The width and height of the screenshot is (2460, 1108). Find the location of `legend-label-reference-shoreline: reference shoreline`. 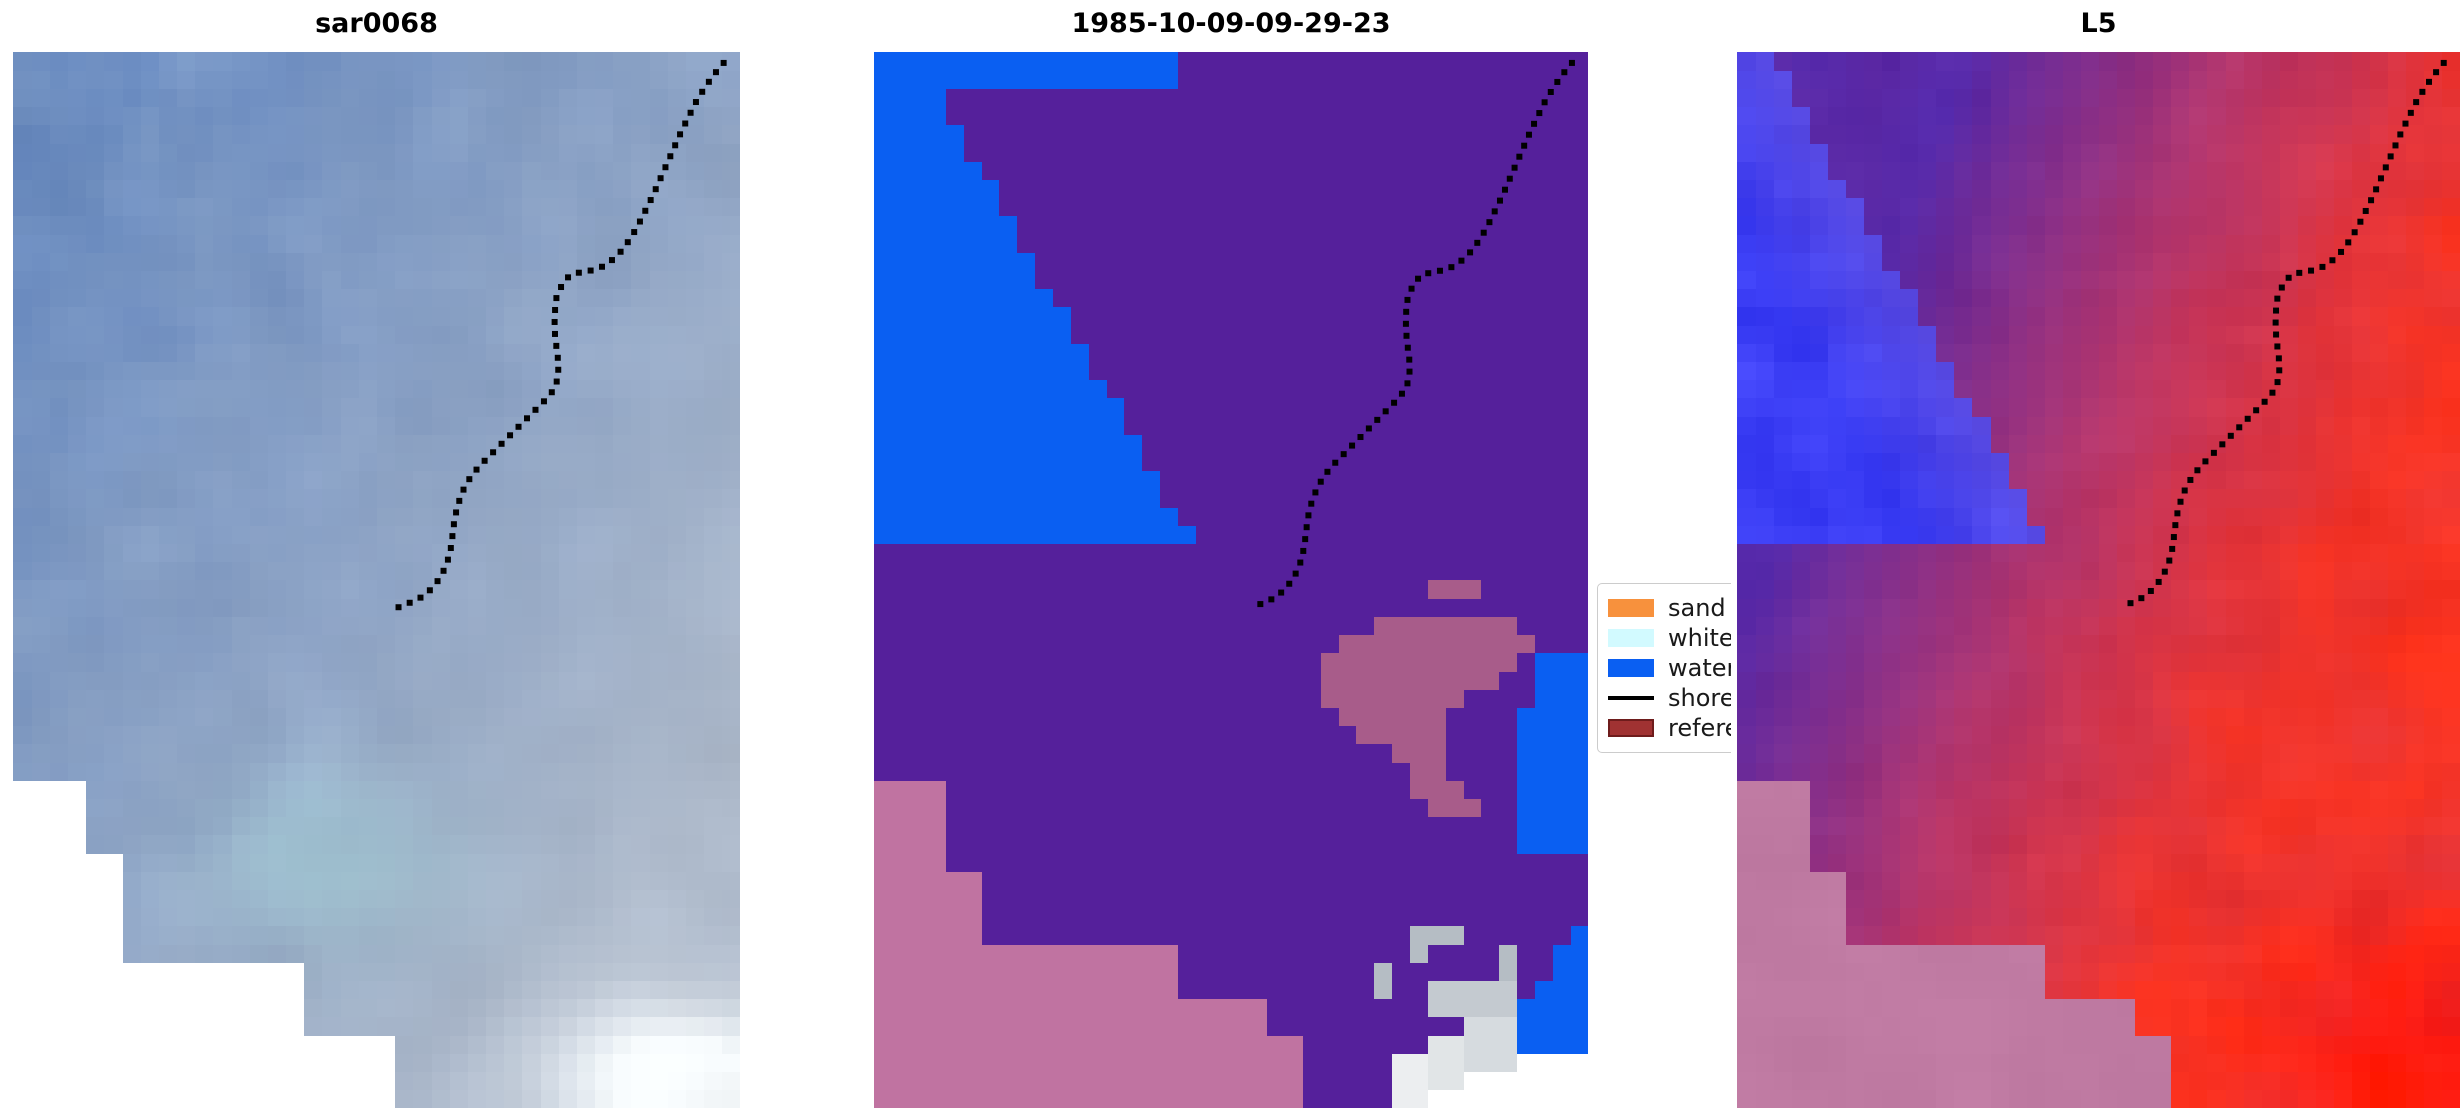

legend-label-reference-shoreline: reference shoreline is located at coordinates (1699, 728).